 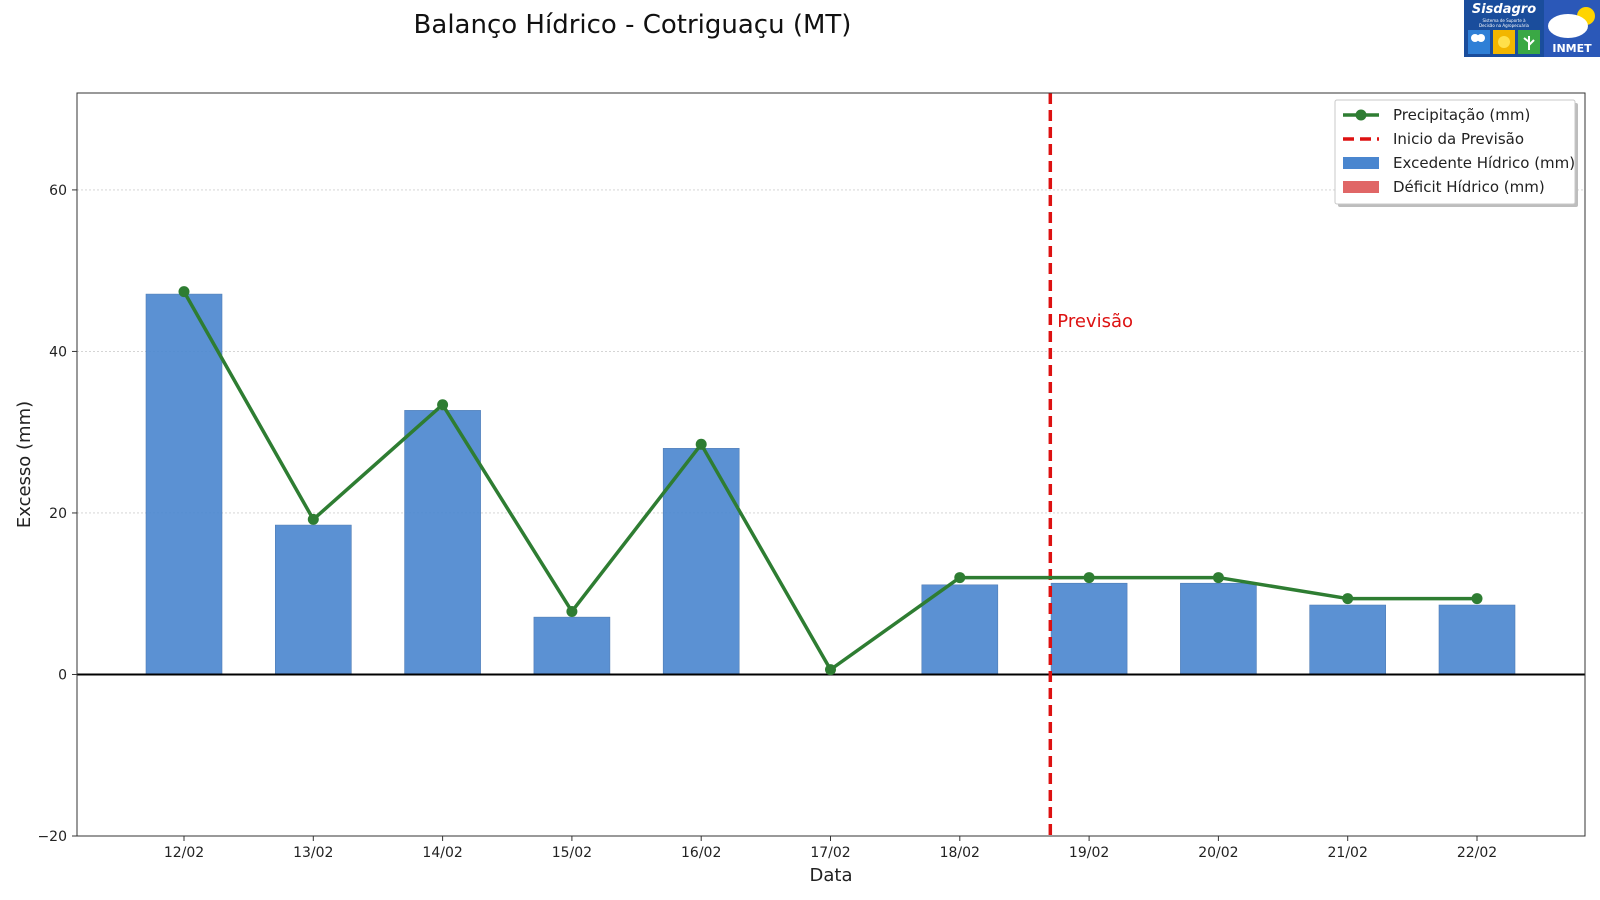 I want to click on y-tick-label: 20, so click(x=58, y=514).